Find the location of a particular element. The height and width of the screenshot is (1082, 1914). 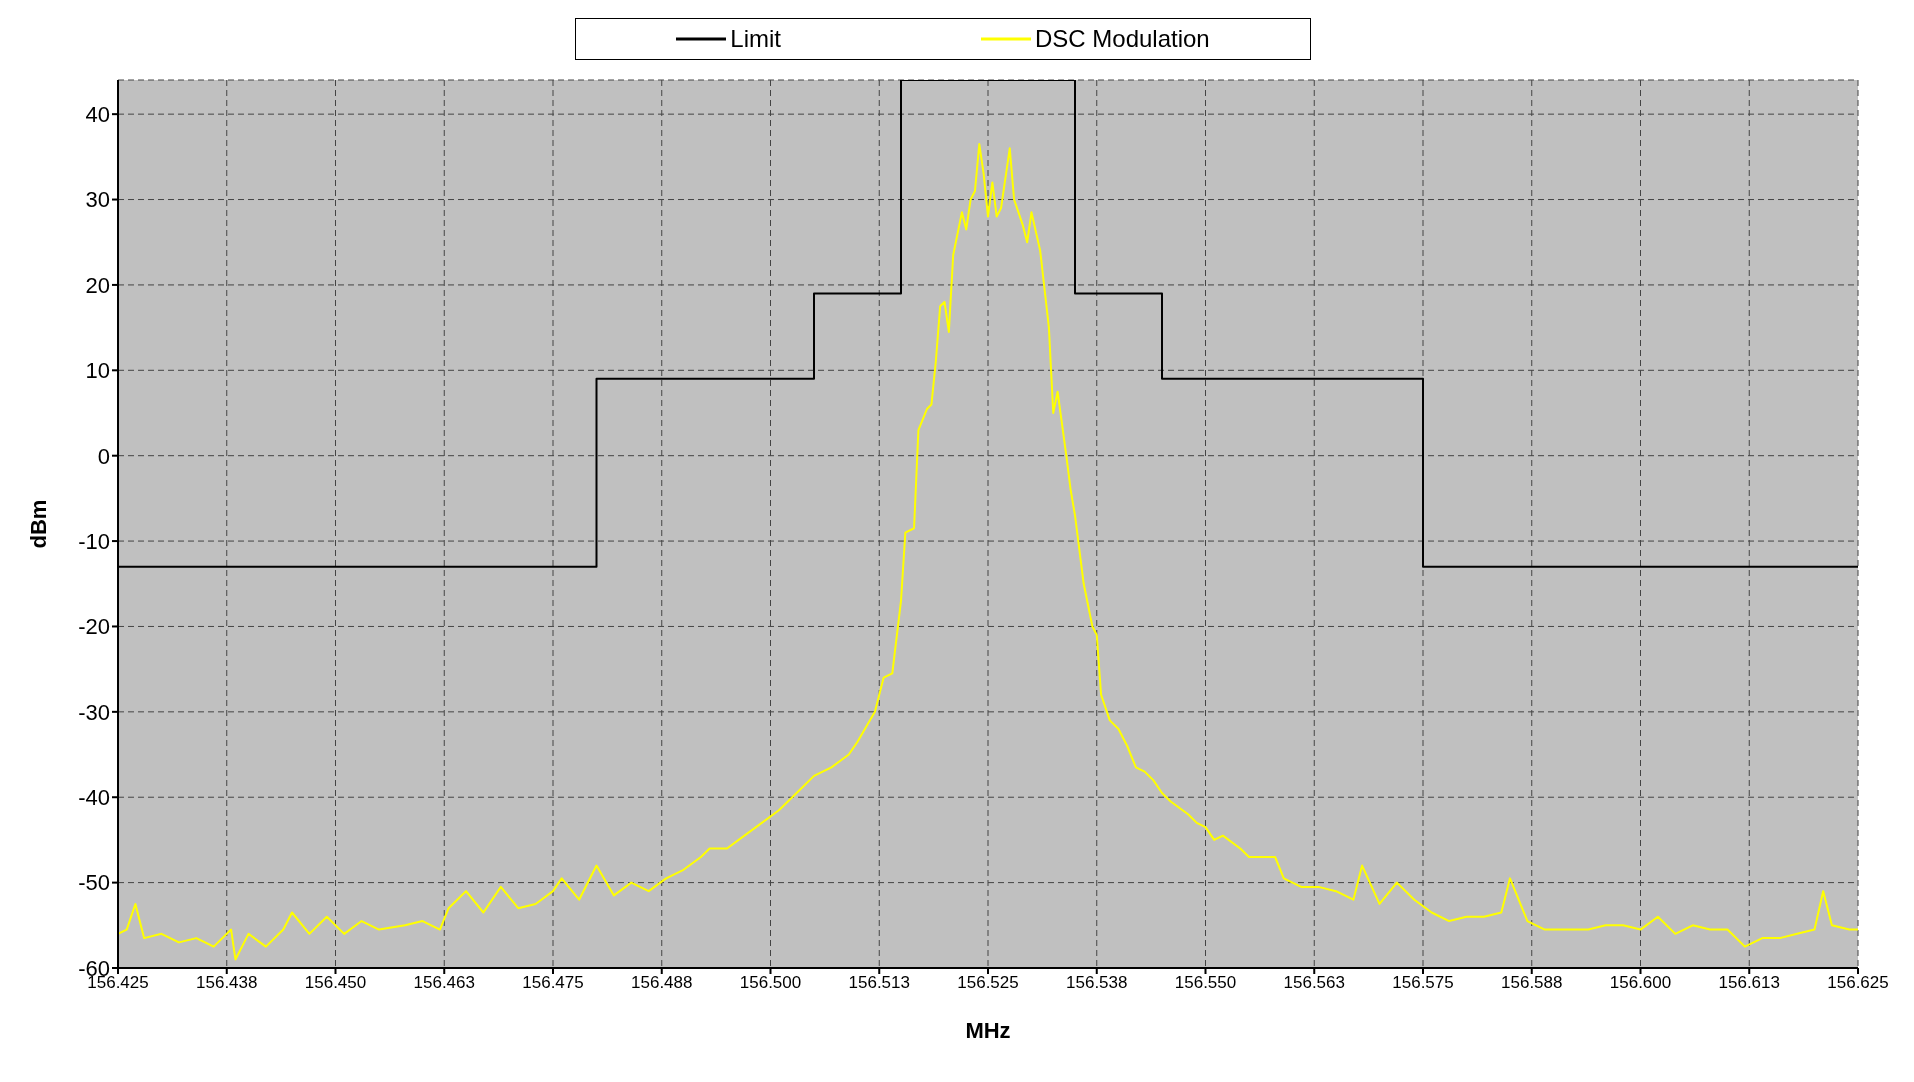

x-tick-label: 156.525 is located at coordinates (988, 983).